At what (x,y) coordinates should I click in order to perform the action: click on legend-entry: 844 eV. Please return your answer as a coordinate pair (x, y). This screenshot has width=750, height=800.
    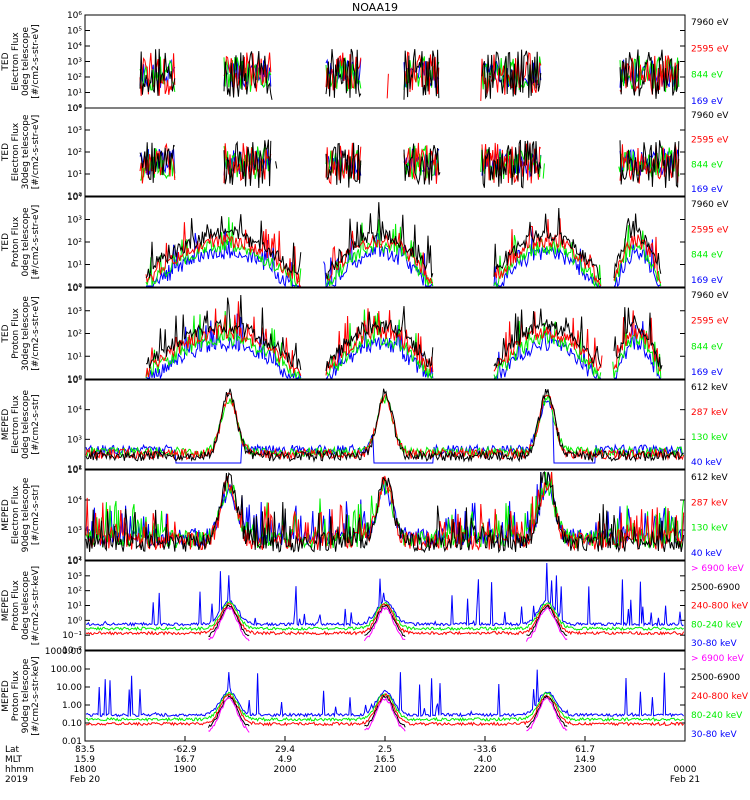
    Looking at the image, I should click on (707, 256).